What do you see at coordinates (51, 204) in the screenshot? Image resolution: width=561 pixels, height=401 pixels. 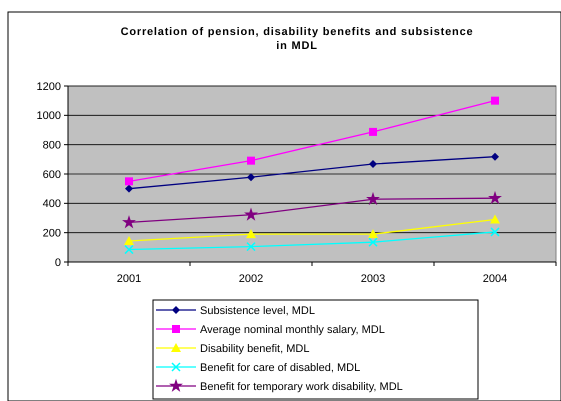 I see `y-tick-label: 400` at bounding box center [51, 204].